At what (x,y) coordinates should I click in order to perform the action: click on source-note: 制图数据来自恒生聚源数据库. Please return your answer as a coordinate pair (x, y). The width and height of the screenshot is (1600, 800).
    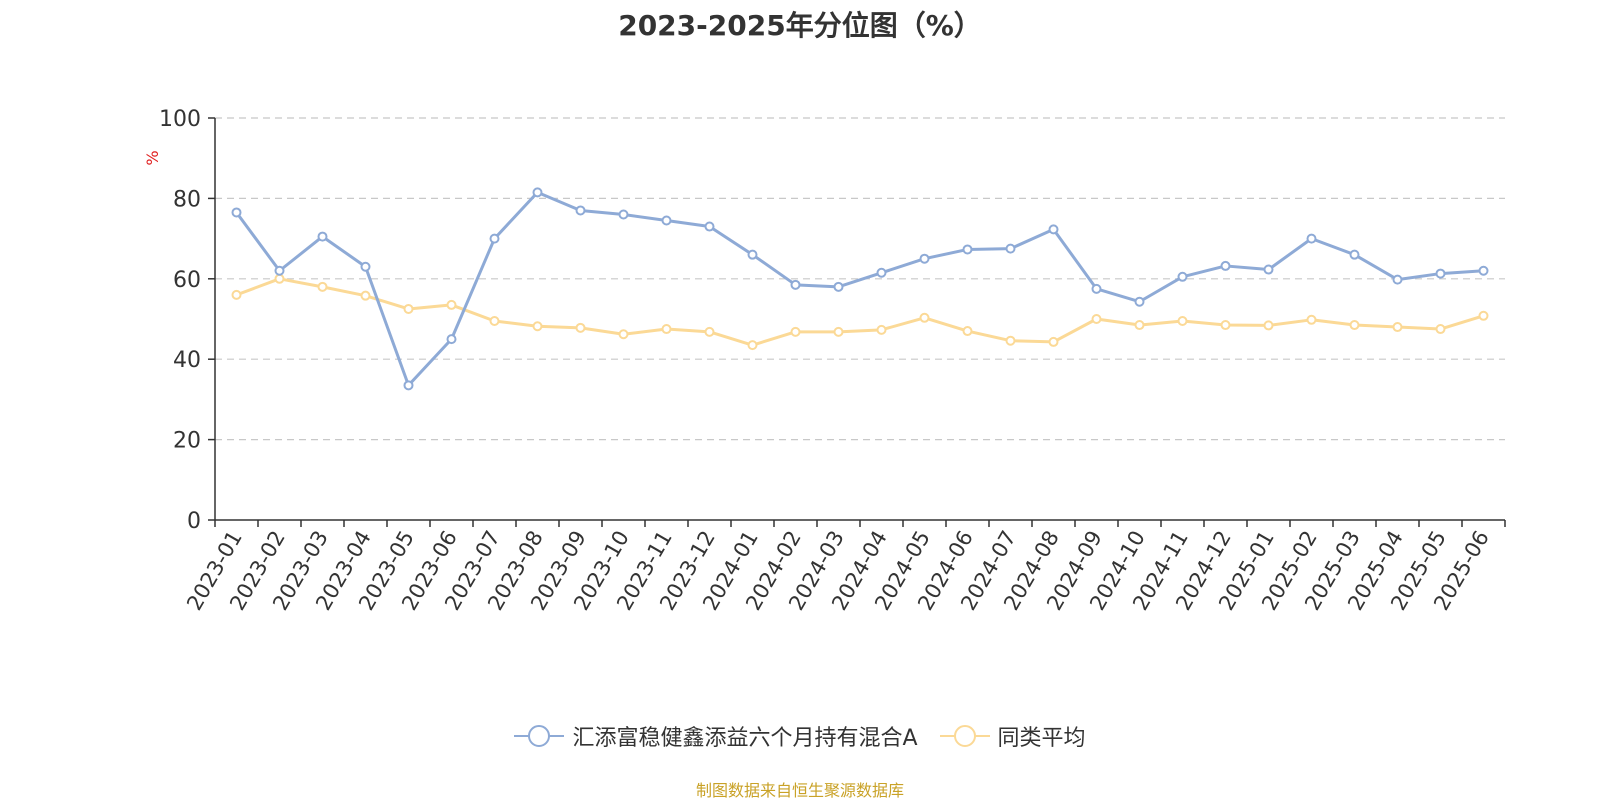
    Looking at the image, I should click on (799, 790).